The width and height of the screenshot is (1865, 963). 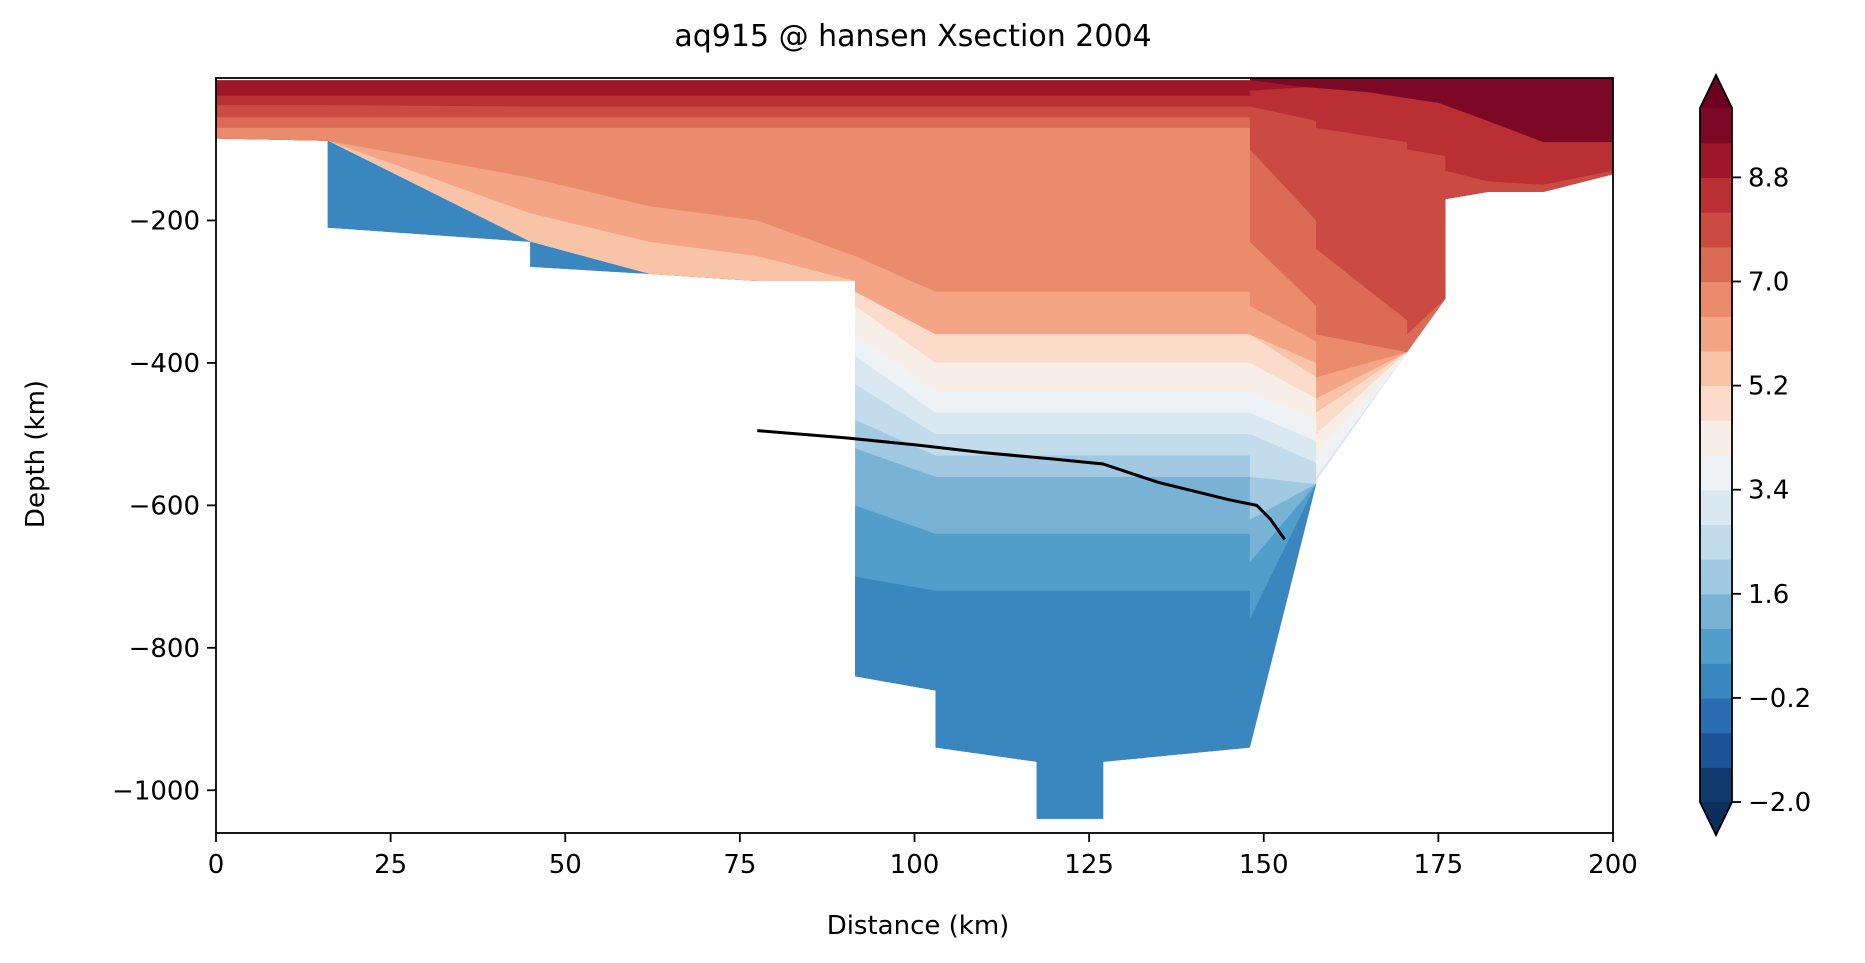 I want to click on y-tick-label: −800, so click(x=164, y=649).